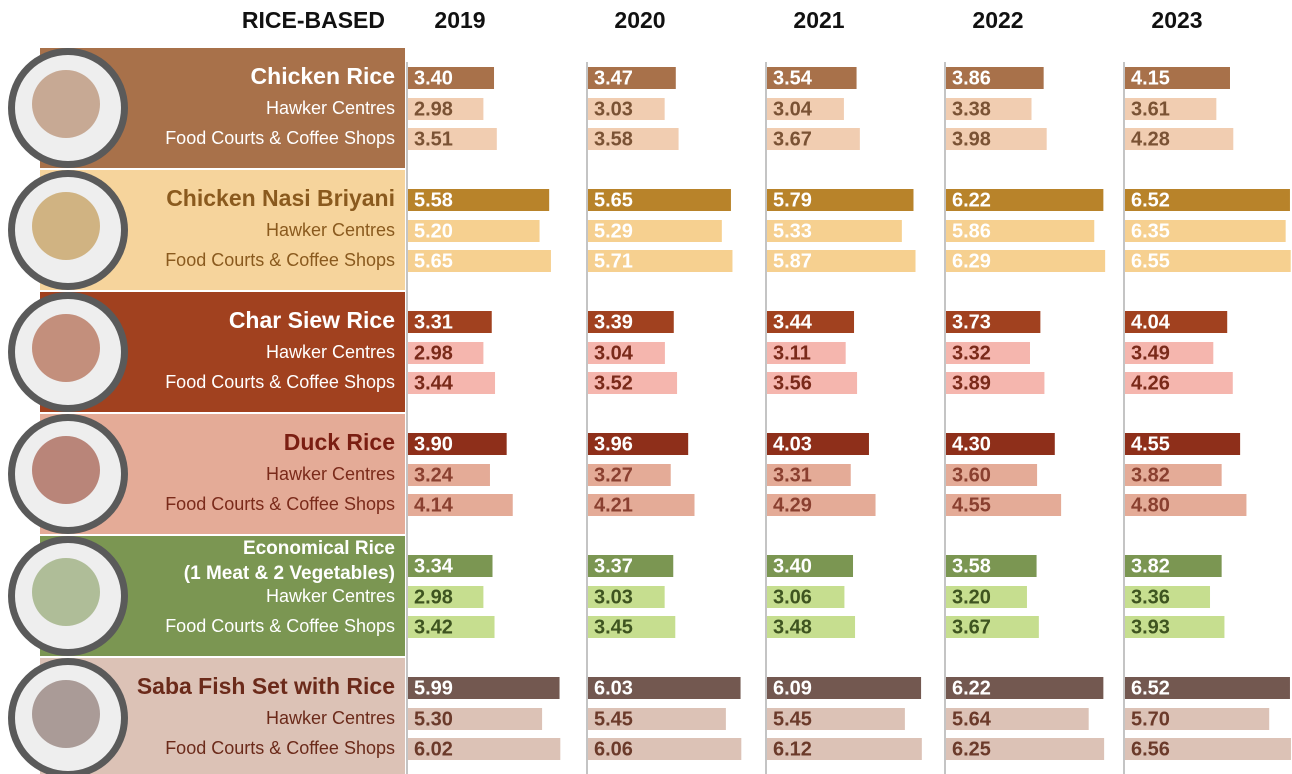  I want to click on value-label: 3.98, so click(971, 139).